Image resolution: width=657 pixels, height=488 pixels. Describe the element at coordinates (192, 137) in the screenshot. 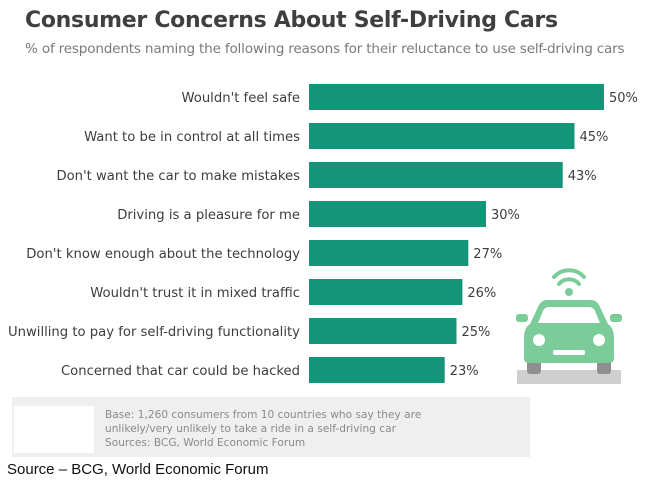

I see `category-label: Want to be in control at all times` at that location.